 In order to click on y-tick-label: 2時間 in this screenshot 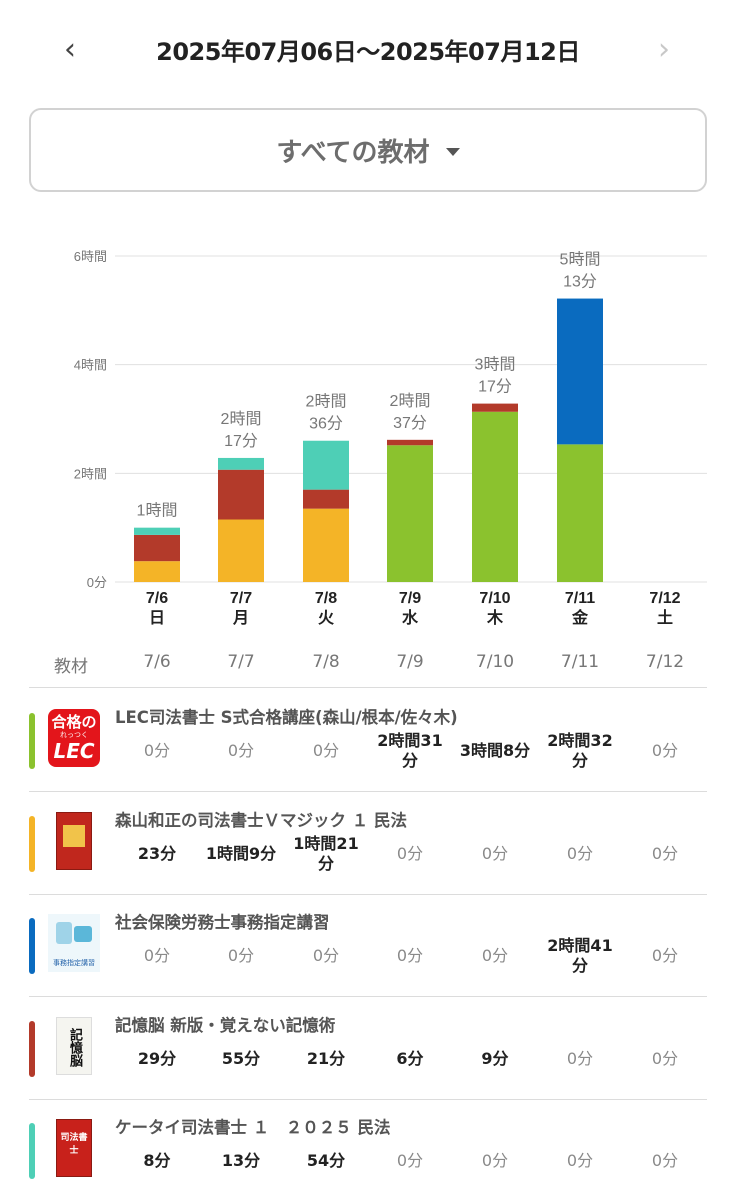, I will do `click(90, 473)`.